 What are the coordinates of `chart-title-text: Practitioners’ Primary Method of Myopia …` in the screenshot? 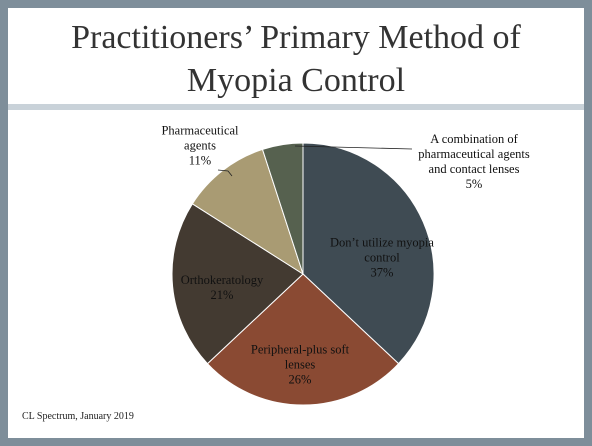 It's located at (296, 59).